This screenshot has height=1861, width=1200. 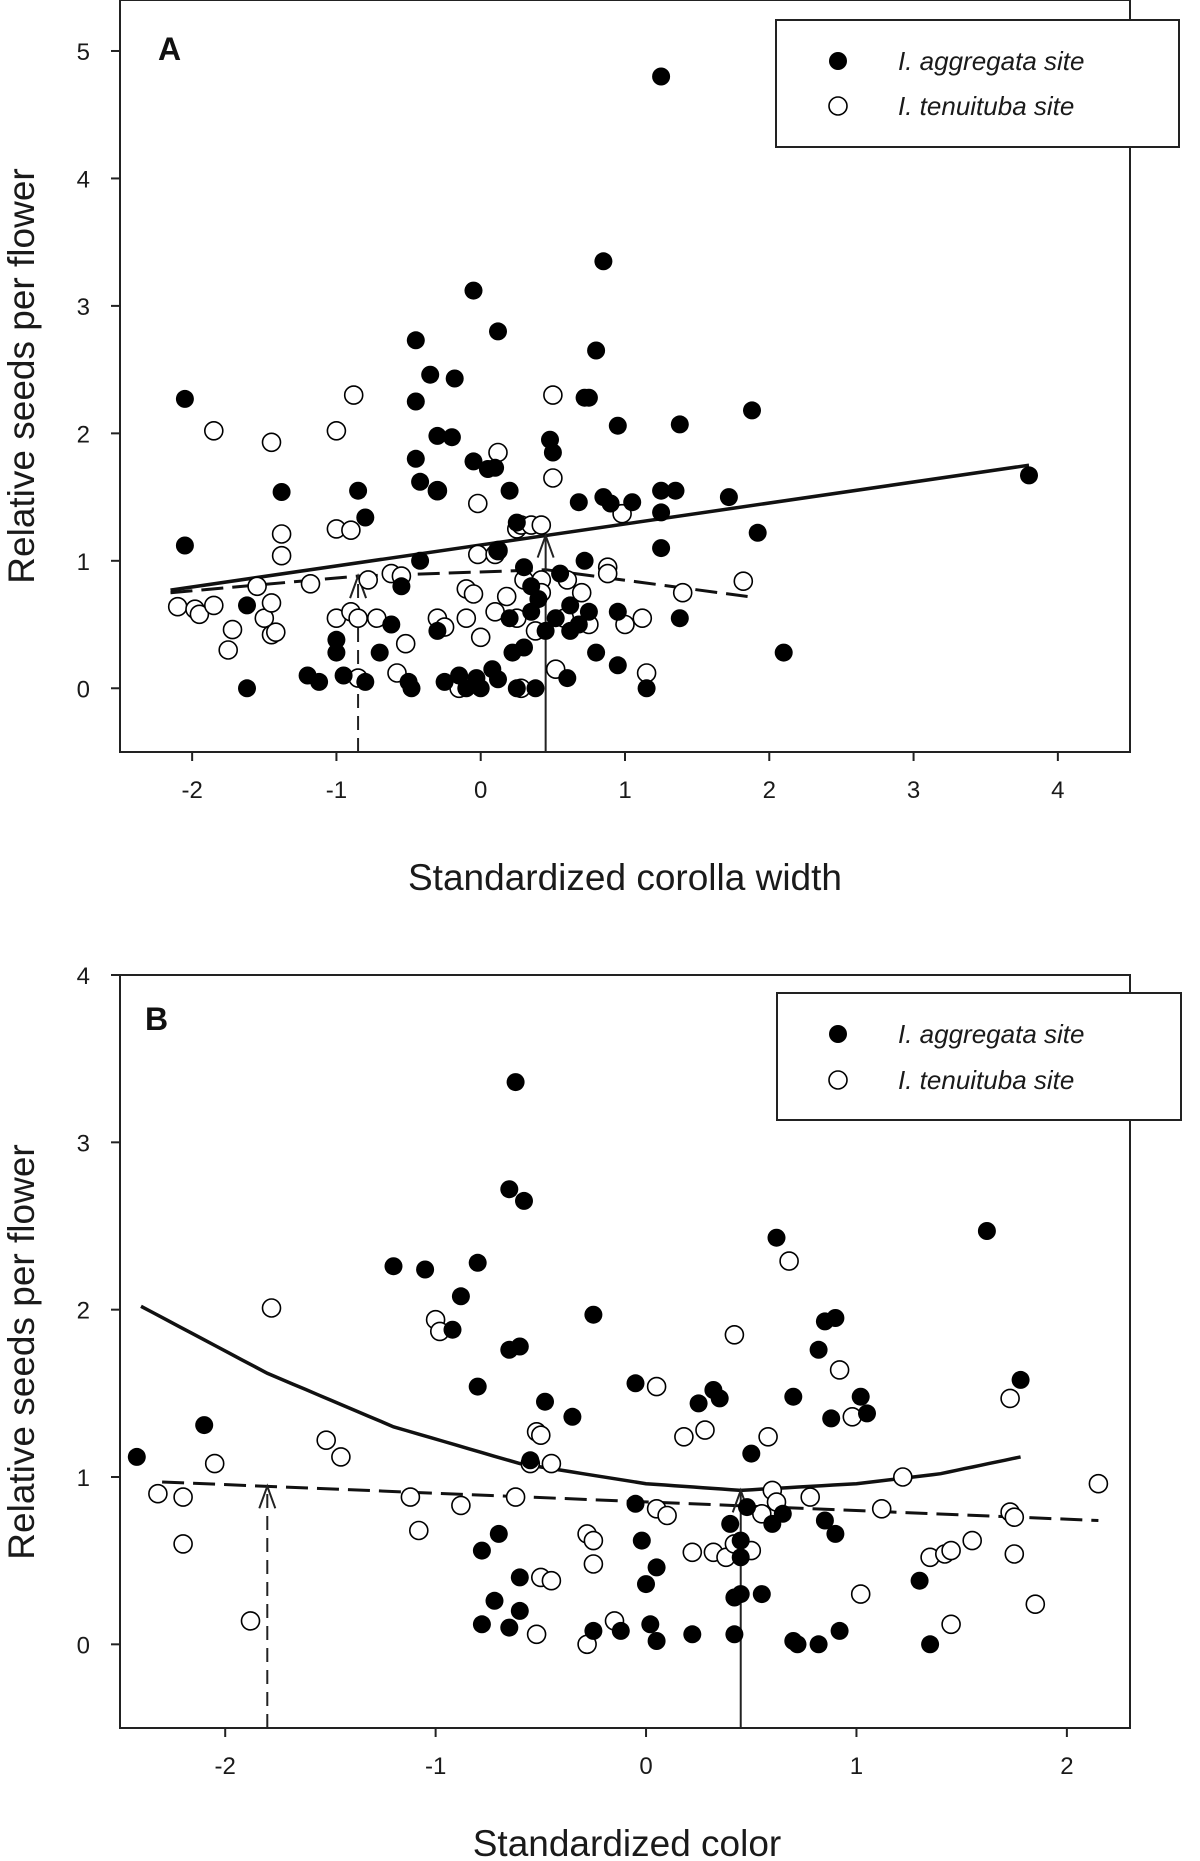 I want to click on panel-b-legend-label-tenuituba: I. tenuituba site, so click(x=986, y=1080).